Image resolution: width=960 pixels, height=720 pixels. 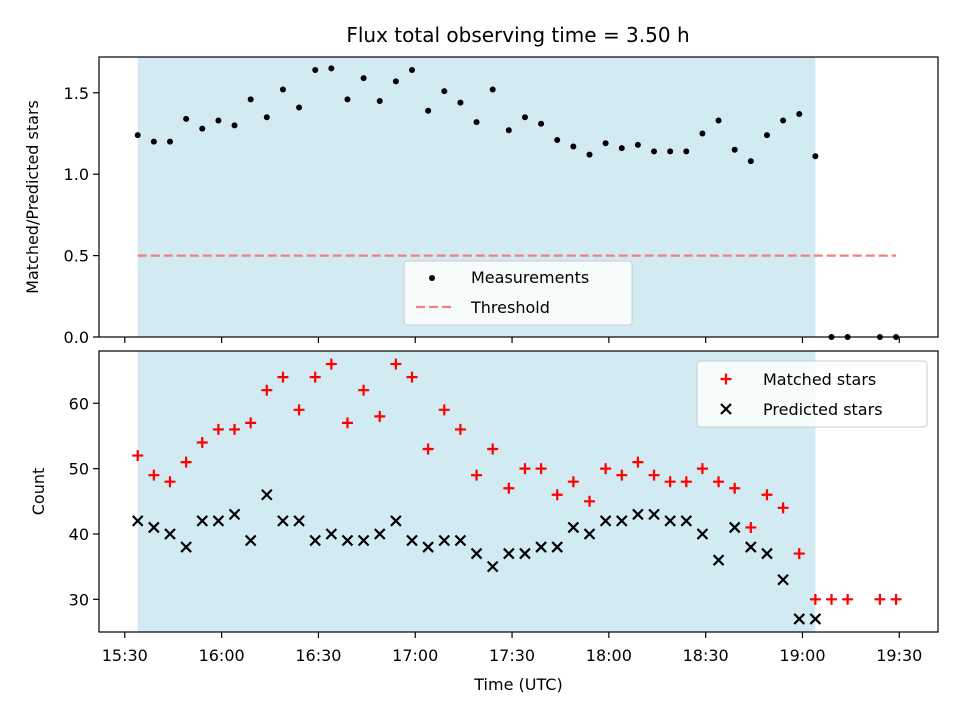 I want to click on y-tick-label: 1.0, so click(x=76, y=174).